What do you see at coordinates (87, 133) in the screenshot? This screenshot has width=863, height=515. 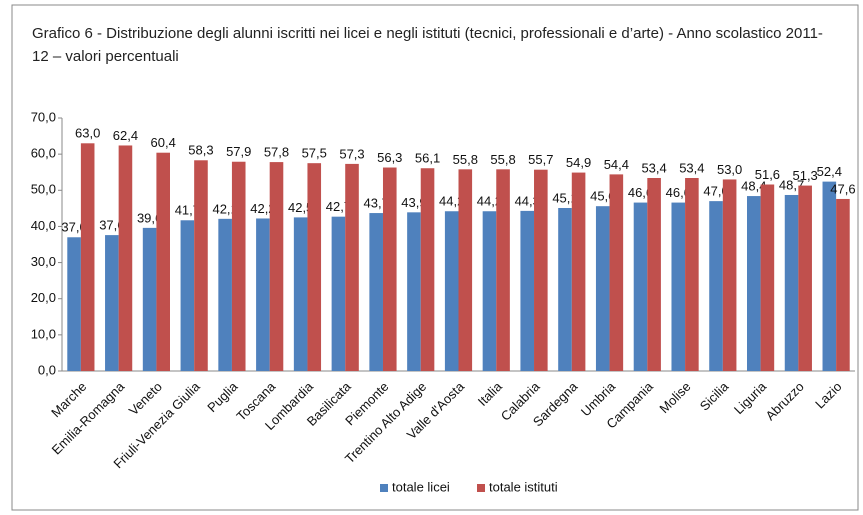 I see `data-label: 63,0` at bounding box center [87, 133].